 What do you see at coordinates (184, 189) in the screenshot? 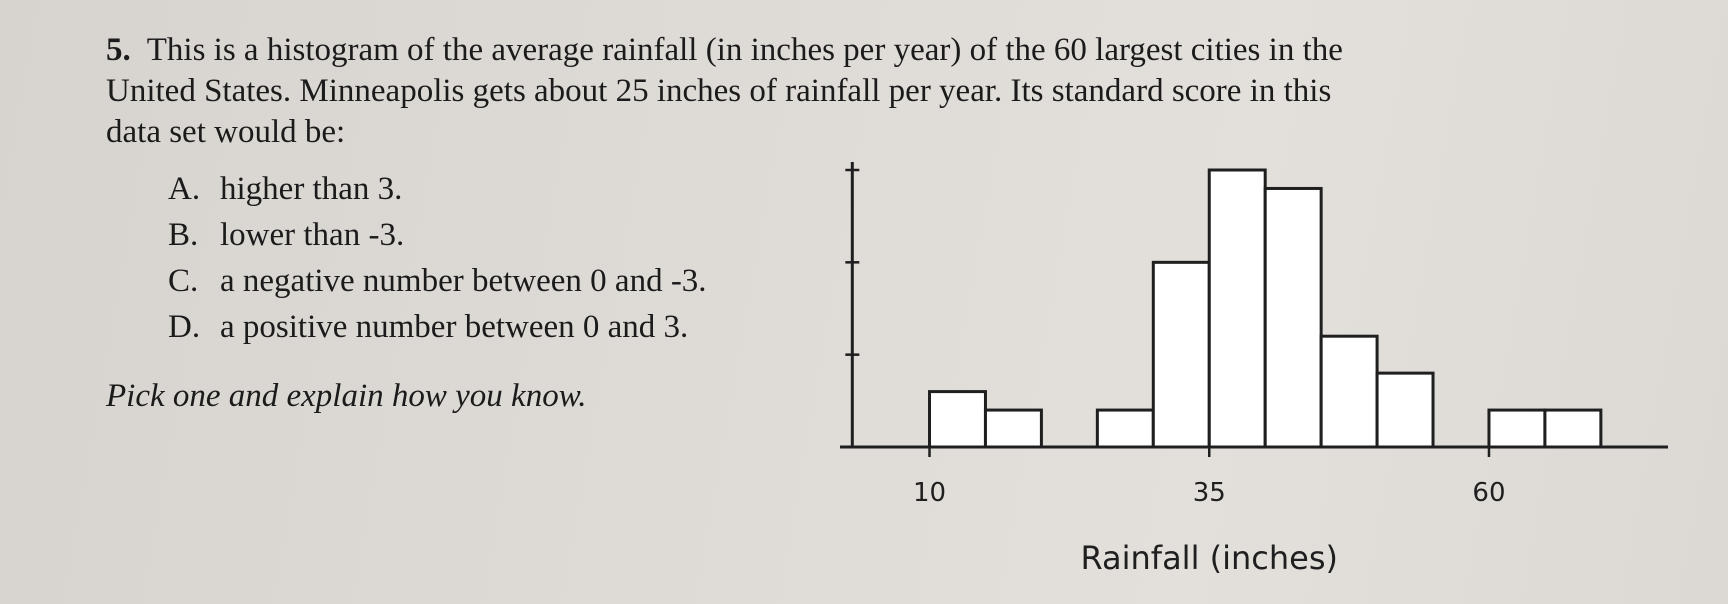
I see `option-a-letter: A.` at bounding box center [184, 189].